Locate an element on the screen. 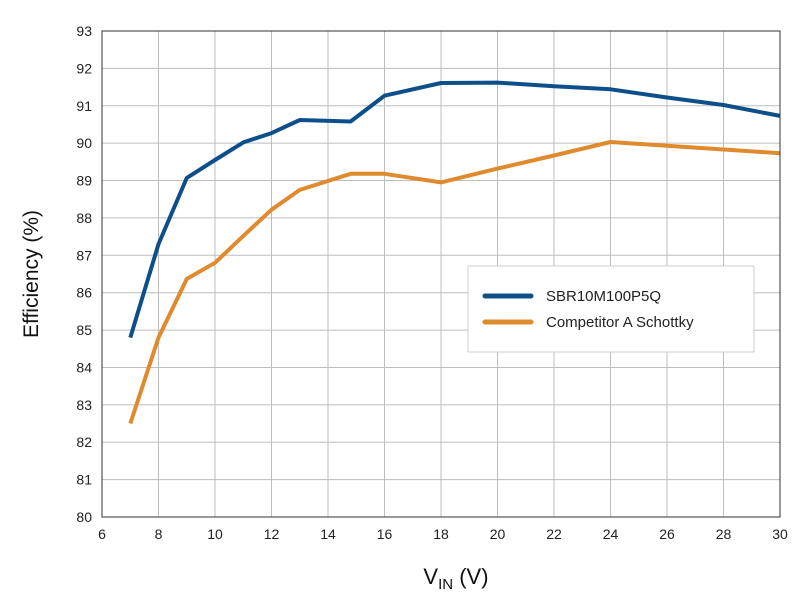 This screenshot has width=800, height=602. y-tick-label: 81 is located at coordinates (84, 480).